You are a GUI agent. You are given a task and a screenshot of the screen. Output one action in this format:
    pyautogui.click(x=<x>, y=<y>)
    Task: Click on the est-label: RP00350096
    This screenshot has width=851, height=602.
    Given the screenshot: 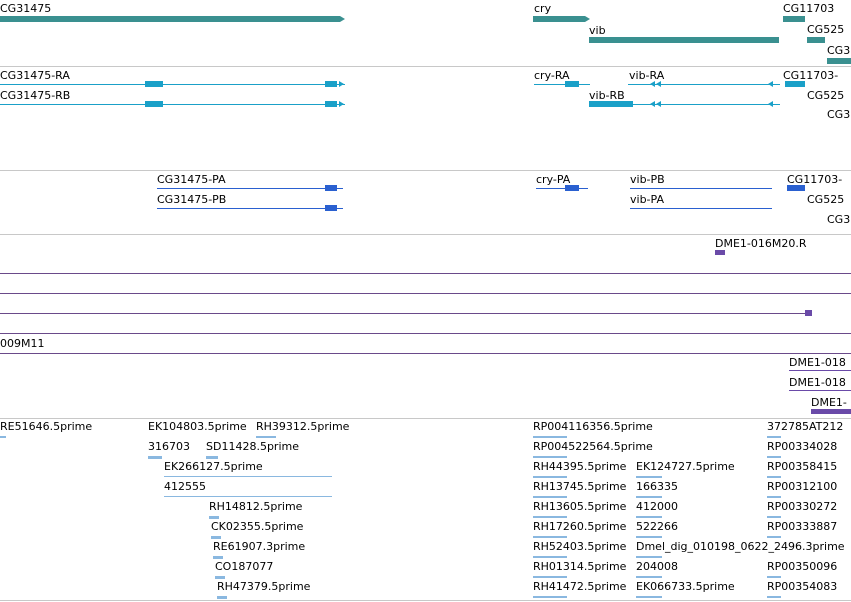 What is the action you would take?
    pyautogui.click(x=802, y=566)
    